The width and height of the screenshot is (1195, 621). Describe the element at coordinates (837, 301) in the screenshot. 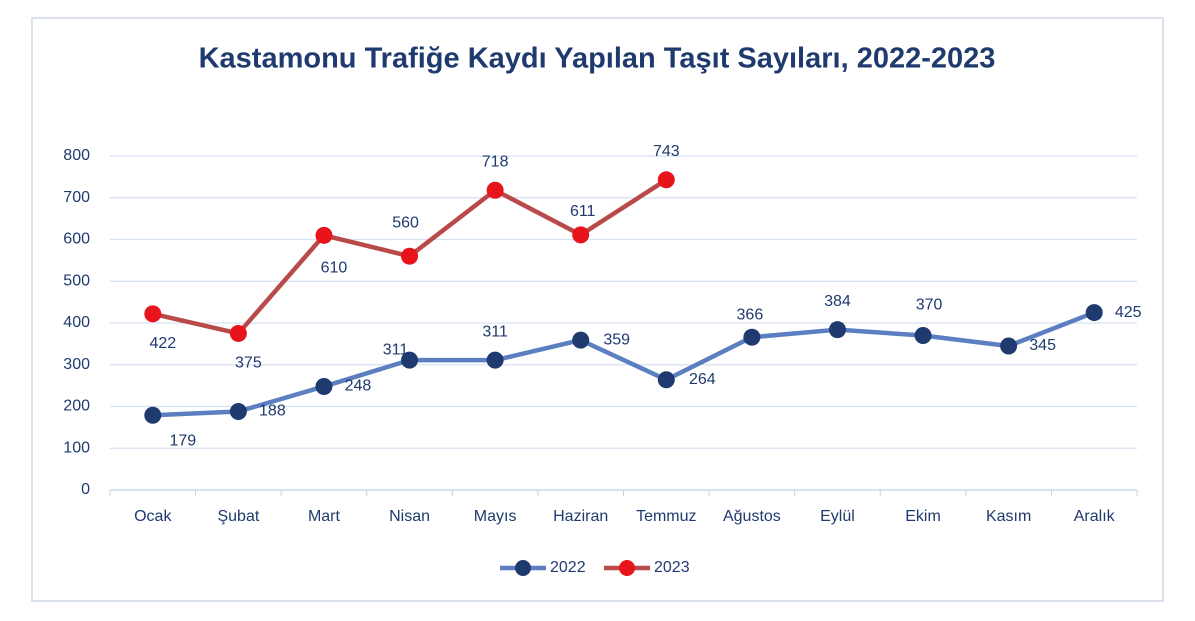

I see `data-label: 384` at that location.